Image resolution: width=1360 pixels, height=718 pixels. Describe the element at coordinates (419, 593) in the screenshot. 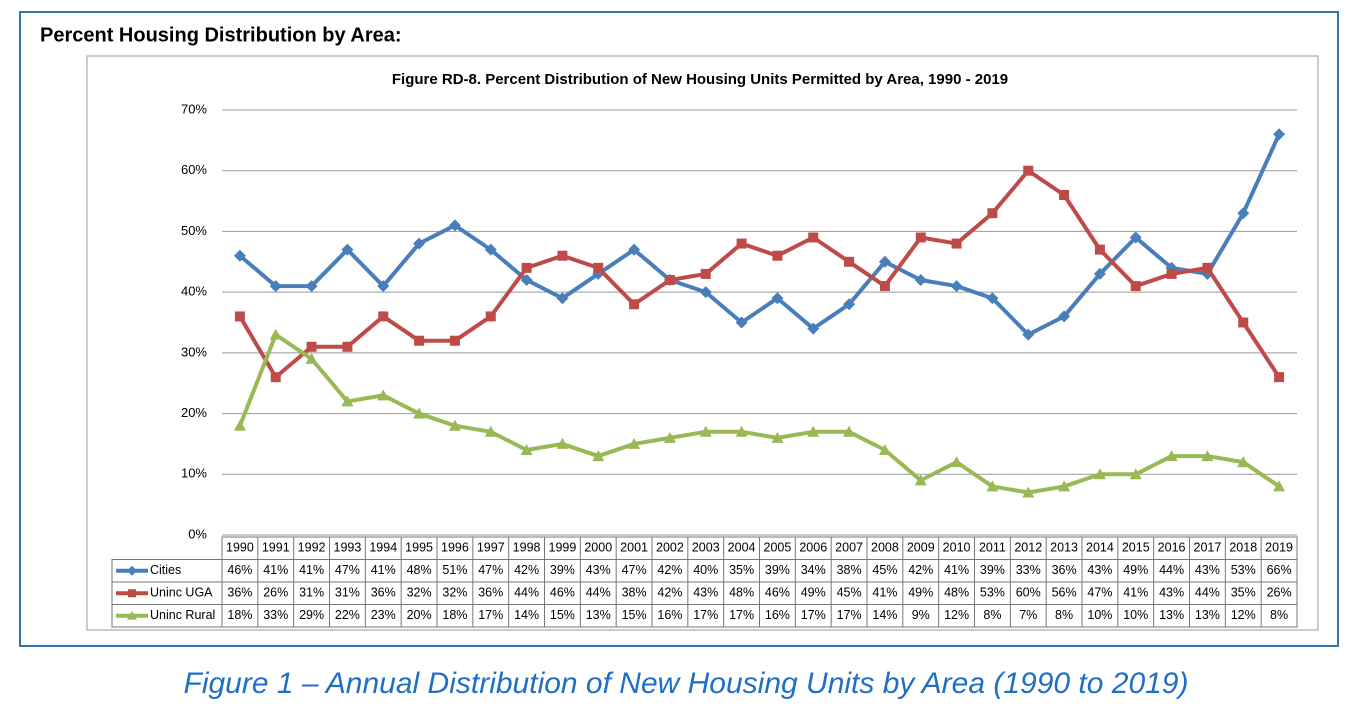

I see `table-value: 32%` at that location.